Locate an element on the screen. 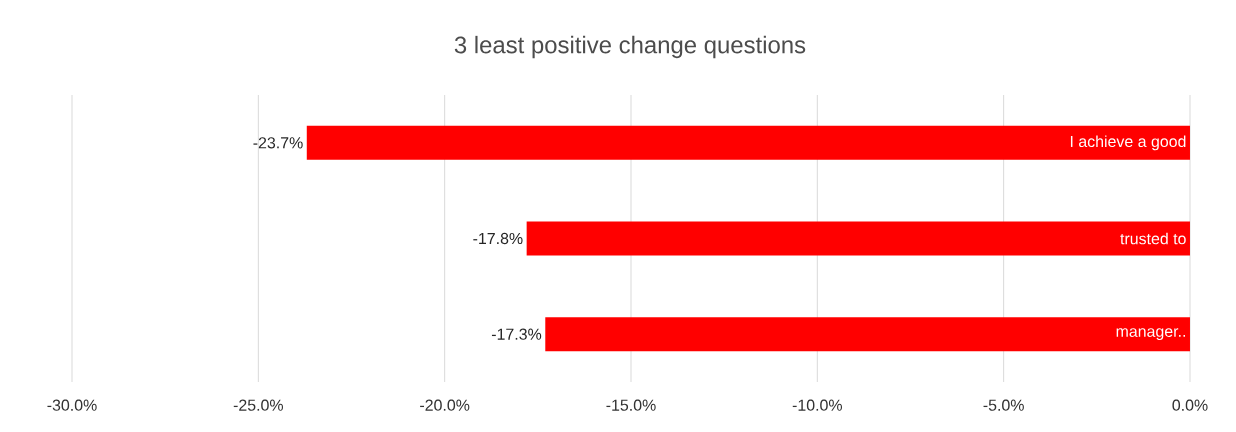  data-label: -17.3% is located at coordinates (516, 334).